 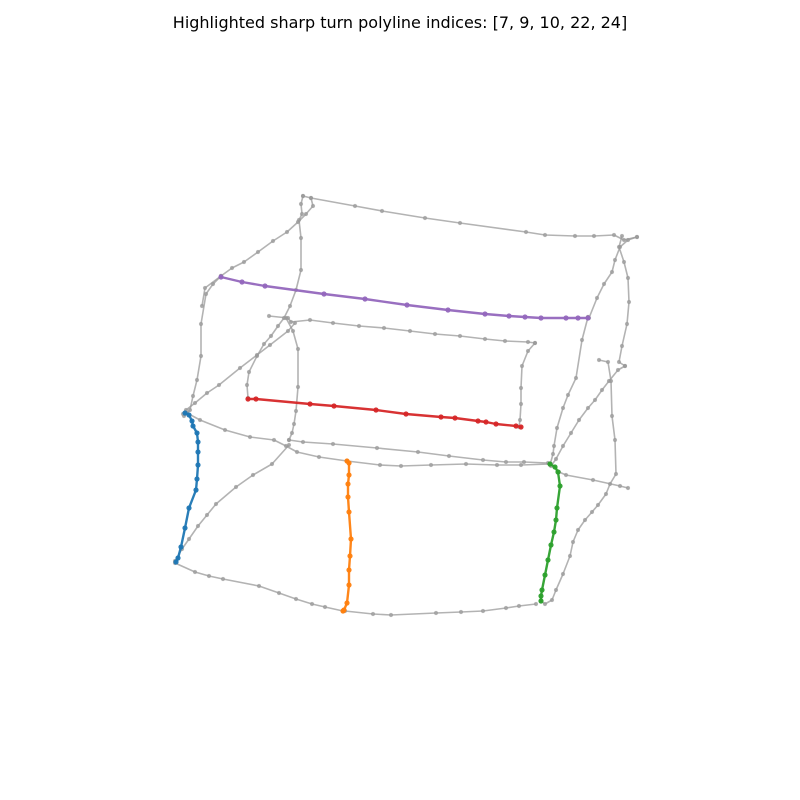 I want to click on highlighted-polyline-red, so click(x=384, y=413).